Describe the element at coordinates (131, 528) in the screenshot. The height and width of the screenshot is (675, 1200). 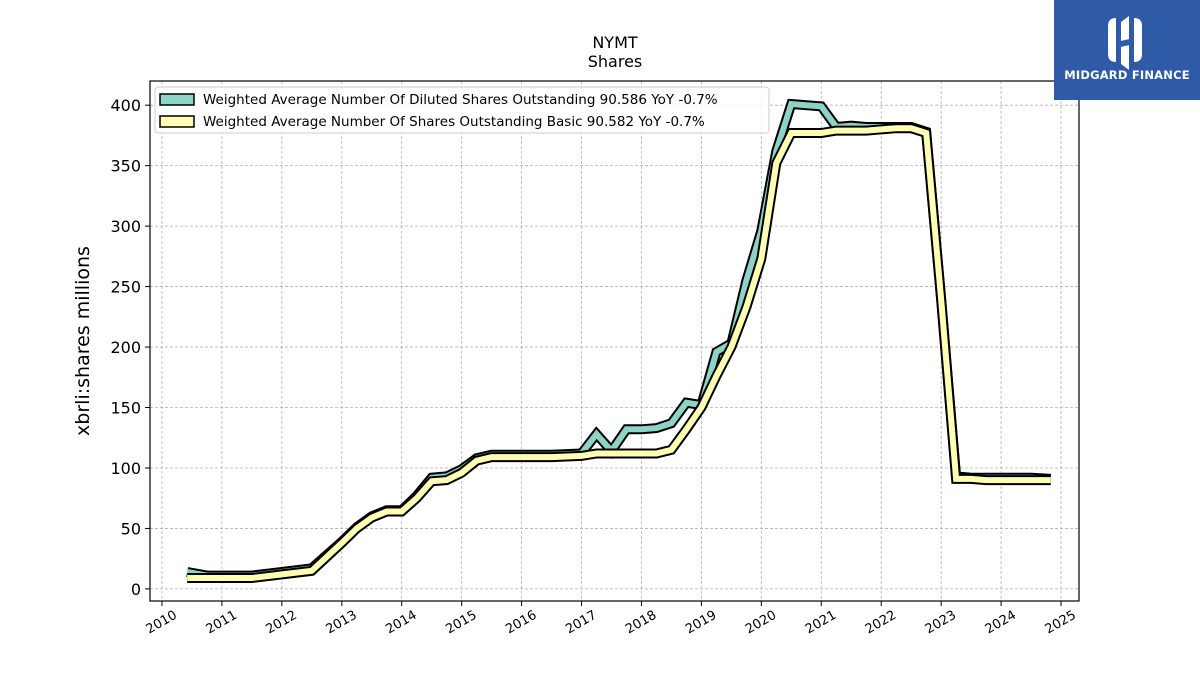
I see `y-tick-label: 50` at that location.